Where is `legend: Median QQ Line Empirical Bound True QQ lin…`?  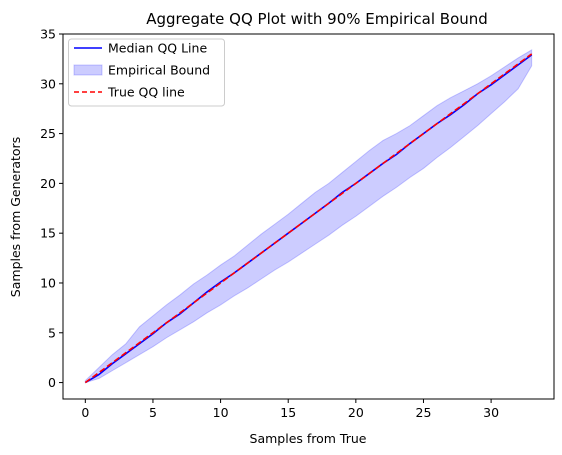 legend: Median QQ Line Empirical Bound True QQ lin… is located at coordinates (146, 72).